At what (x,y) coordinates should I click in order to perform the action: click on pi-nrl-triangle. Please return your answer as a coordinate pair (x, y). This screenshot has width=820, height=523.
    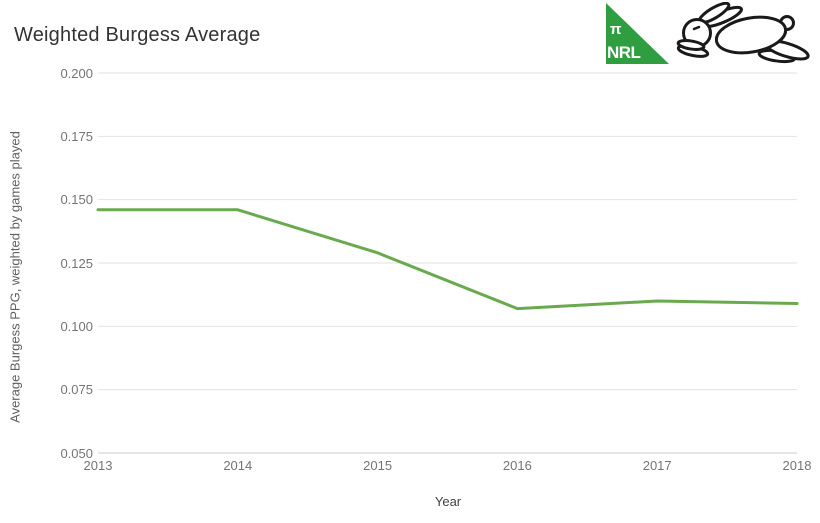
    Looking at the image, I should click on (637, 33).